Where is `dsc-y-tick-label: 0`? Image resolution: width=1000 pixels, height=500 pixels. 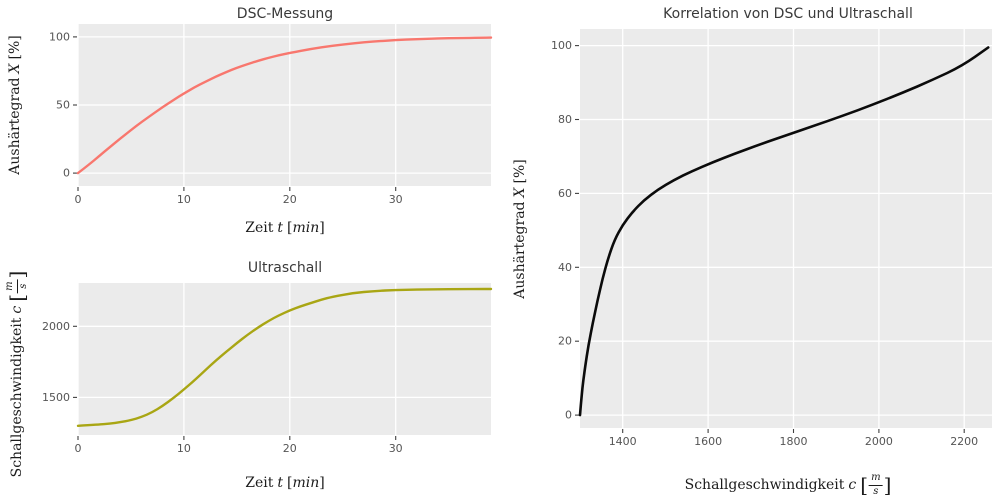
dsc-y-tick-label: 0 is located at coordinates (66, 173).